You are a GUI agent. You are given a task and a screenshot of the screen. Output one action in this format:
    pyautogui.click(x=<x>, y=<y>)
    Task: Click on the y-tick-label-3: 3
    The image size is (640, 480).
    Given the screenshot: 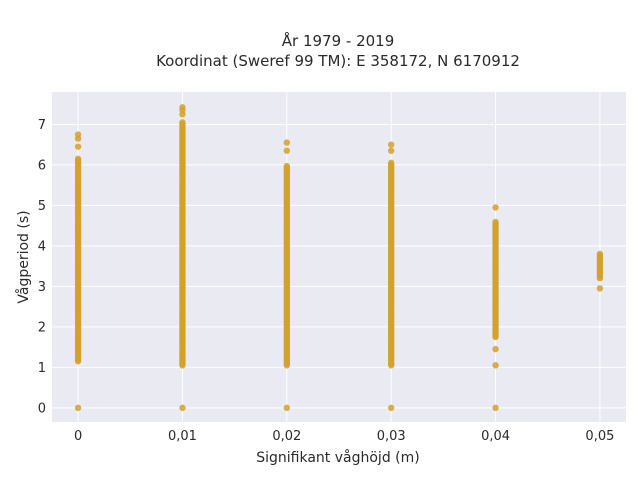 What is the action you would take?
    pyautogui.click(x=42, y=287)
    